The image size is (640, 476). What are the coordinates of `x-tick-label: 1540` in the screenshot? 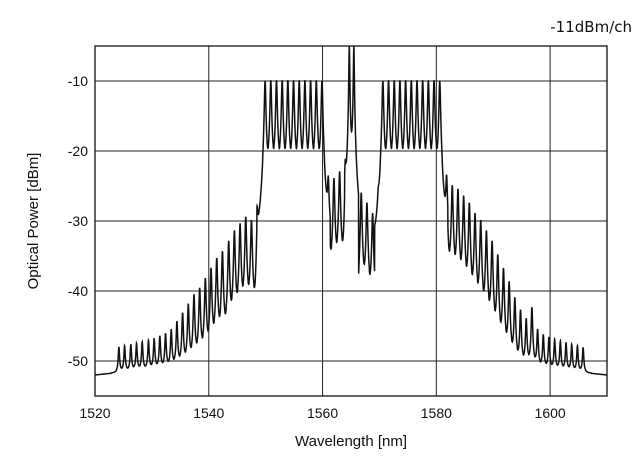 It's located at (208, 413).